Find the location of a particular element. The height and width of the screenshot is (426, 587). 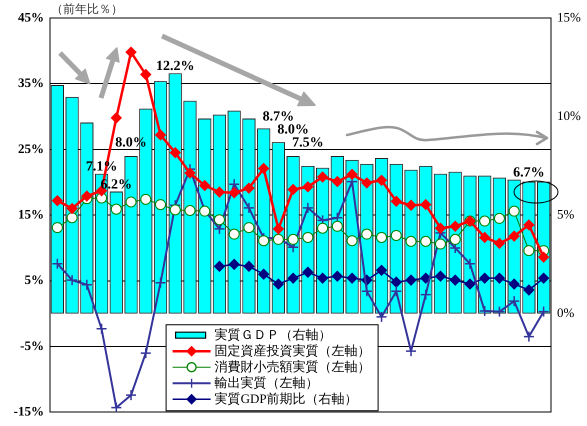

legend-label: 消費財小売額実質（左軸） is located at coordinates (292, 366).